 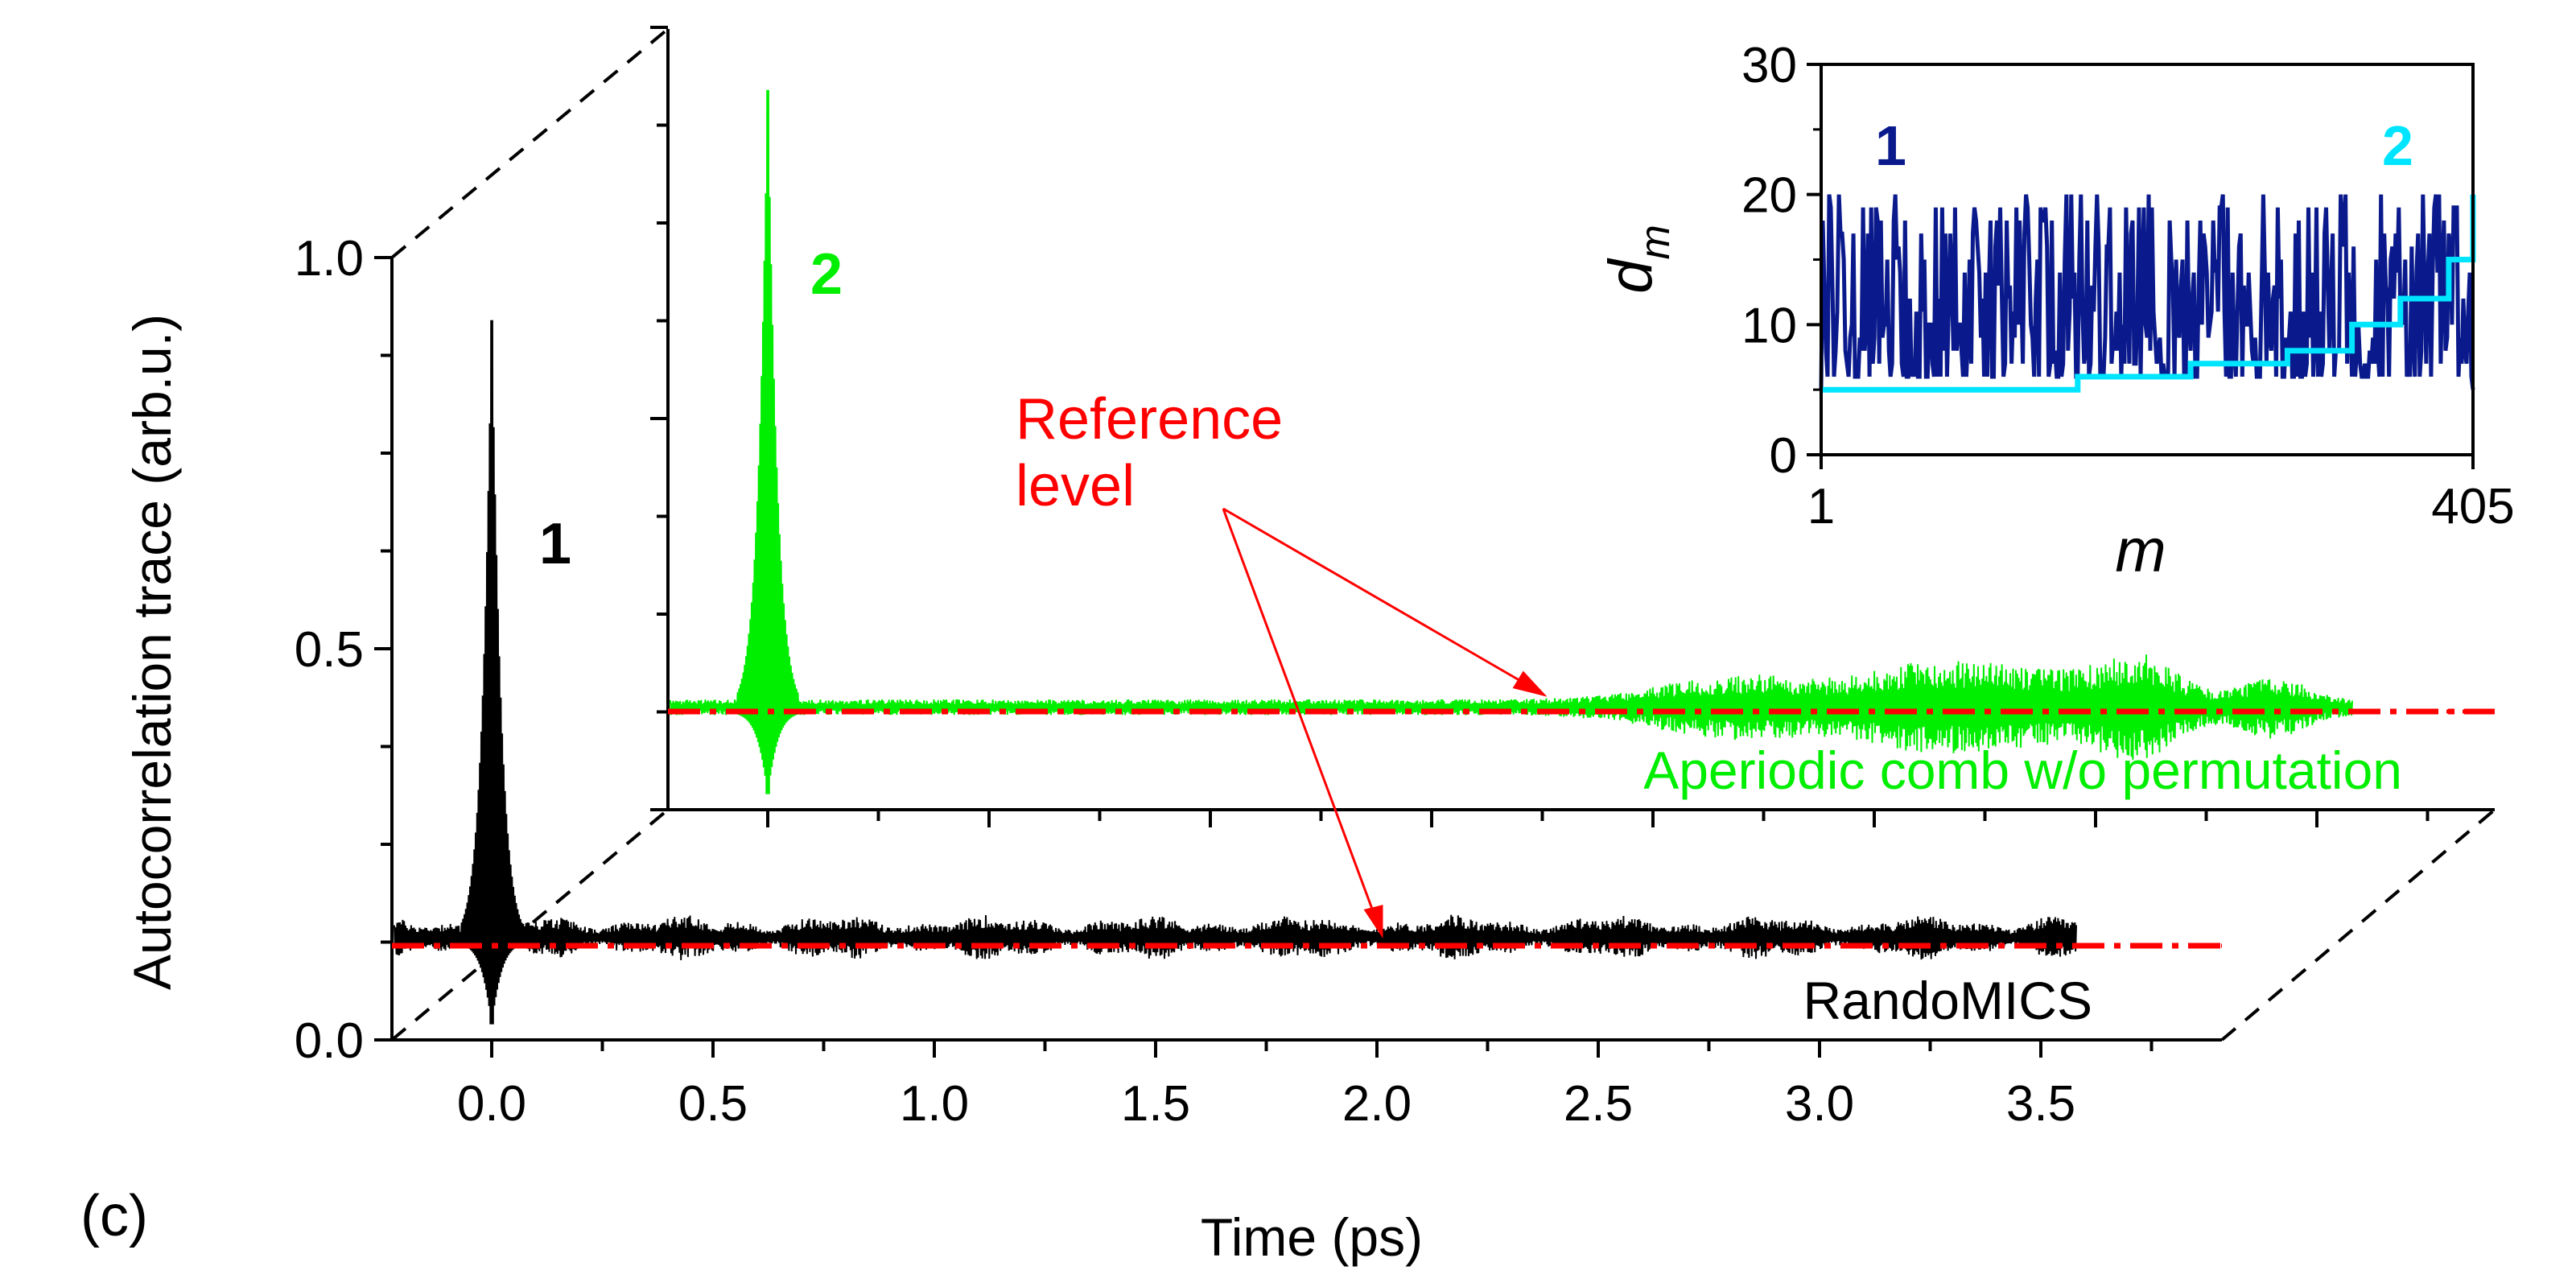 What do you see at coordinates (826, 275) in the screenshot?
I see `series-2-label: 2` at bounding box center [826, 275].